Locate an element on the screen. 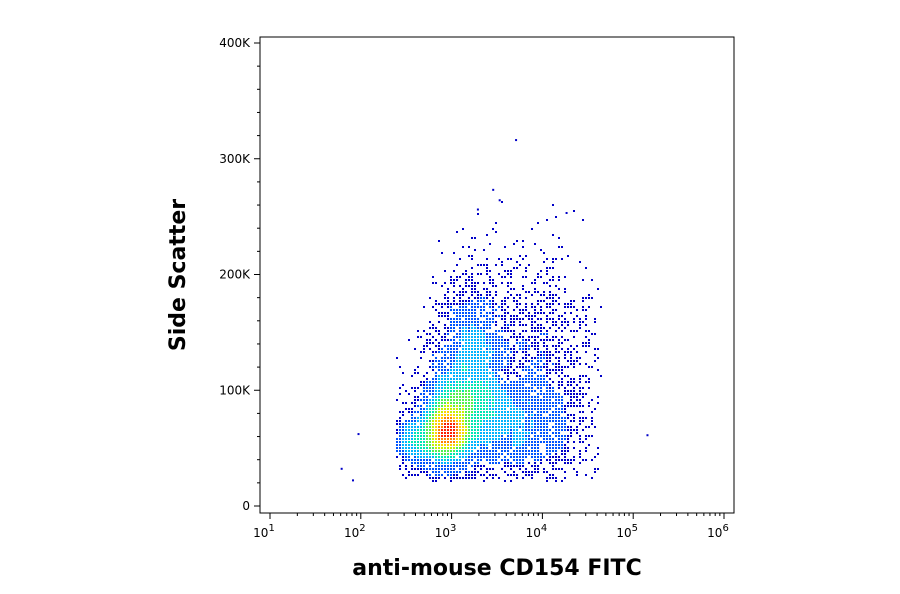  x-tick-label: 10⁵ is located at coordinates (627, 531).